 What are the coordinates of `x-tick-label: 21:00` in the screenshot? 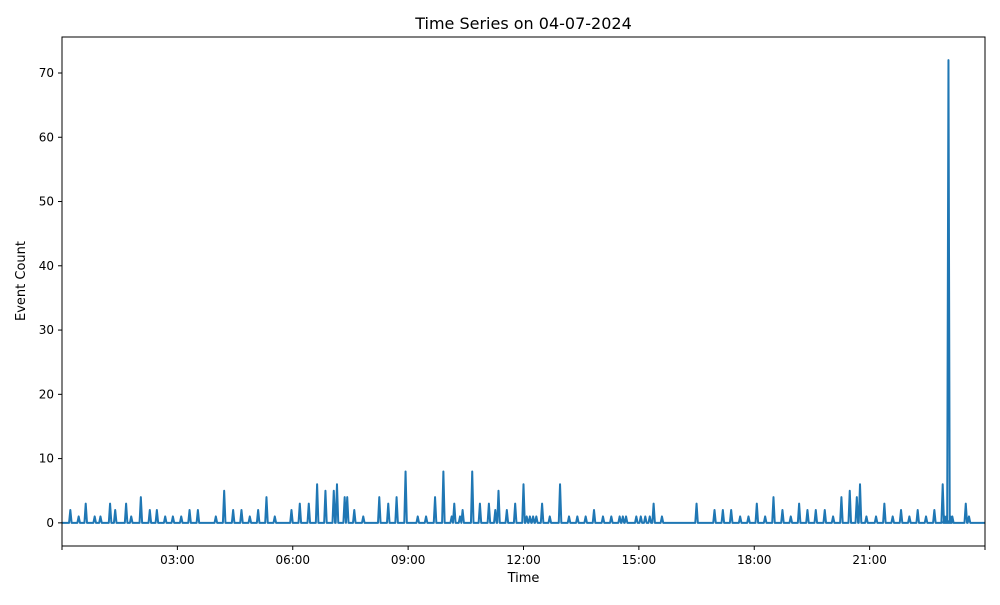 It's located at (869, 560).